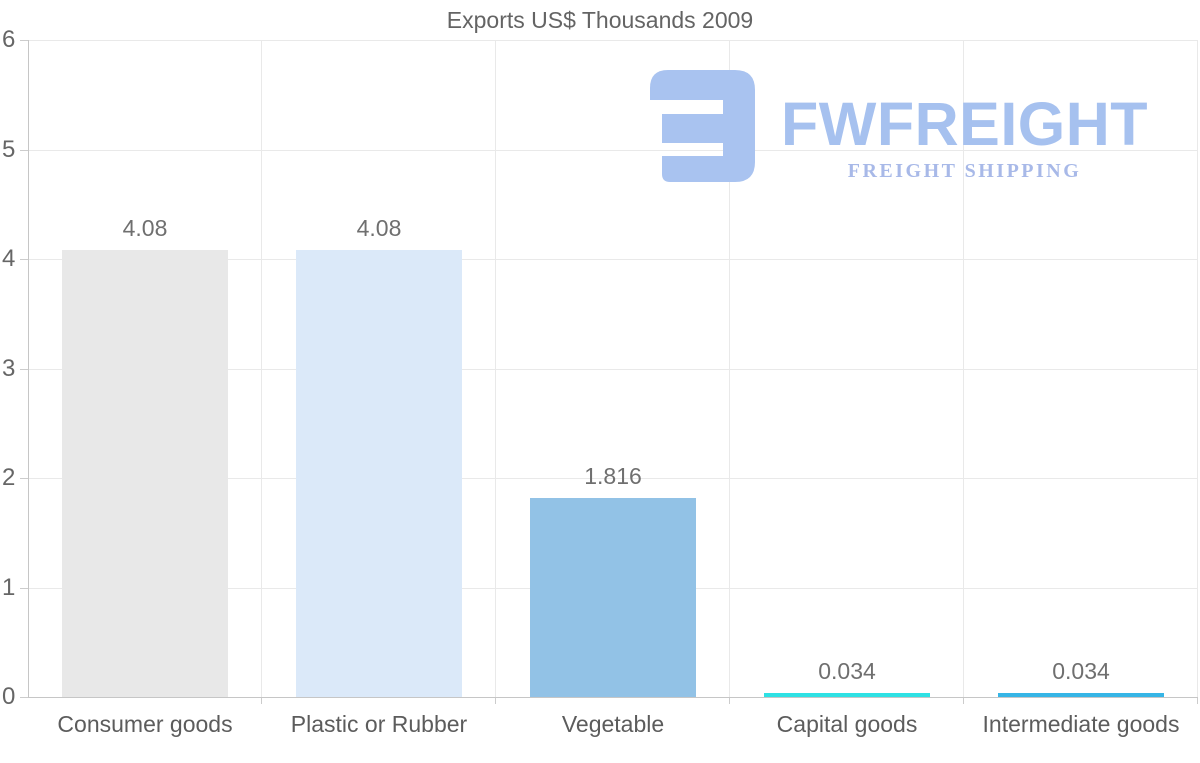 The height and width of the screenshot is (763, 1200). I want to click on watermark-text: FWFREIGHT FREIGHT SHIPPING, so click(964, 138).